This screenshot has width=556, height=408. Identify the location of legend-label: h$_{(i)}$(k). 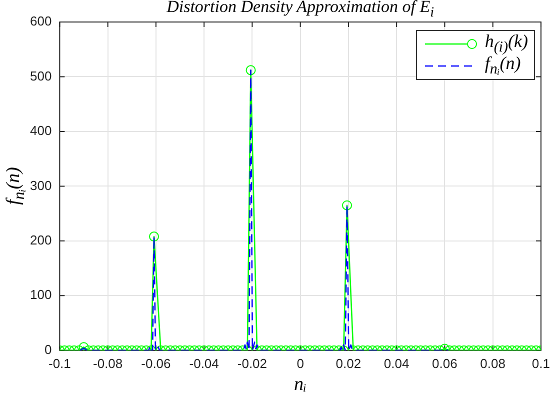
(506, 43).